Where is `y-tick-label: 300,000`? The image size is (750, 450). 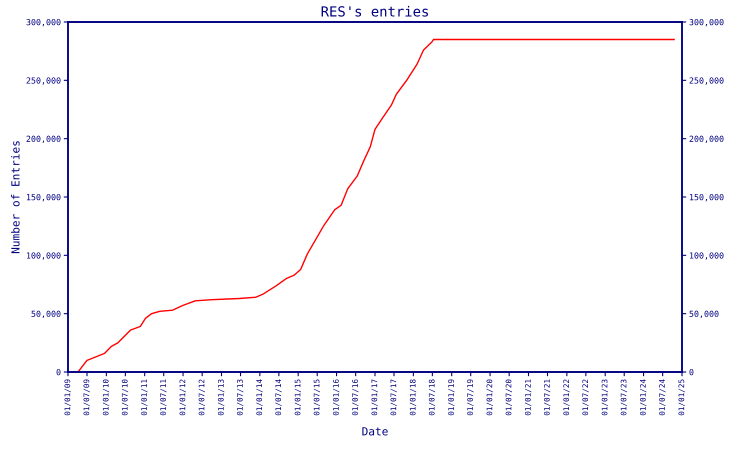
y-tick-label: 300,000 is located at coordinates (43, 22).